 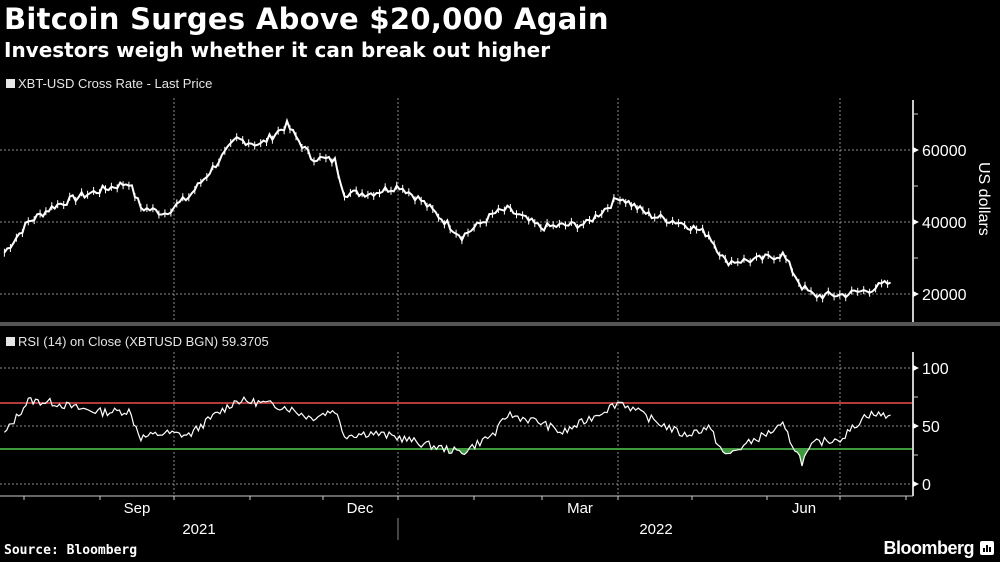 What do you see at coordinates (944, 151) in the screenshot?
I see `price-tick-60000: 60000` at bounding box center [944, 151].